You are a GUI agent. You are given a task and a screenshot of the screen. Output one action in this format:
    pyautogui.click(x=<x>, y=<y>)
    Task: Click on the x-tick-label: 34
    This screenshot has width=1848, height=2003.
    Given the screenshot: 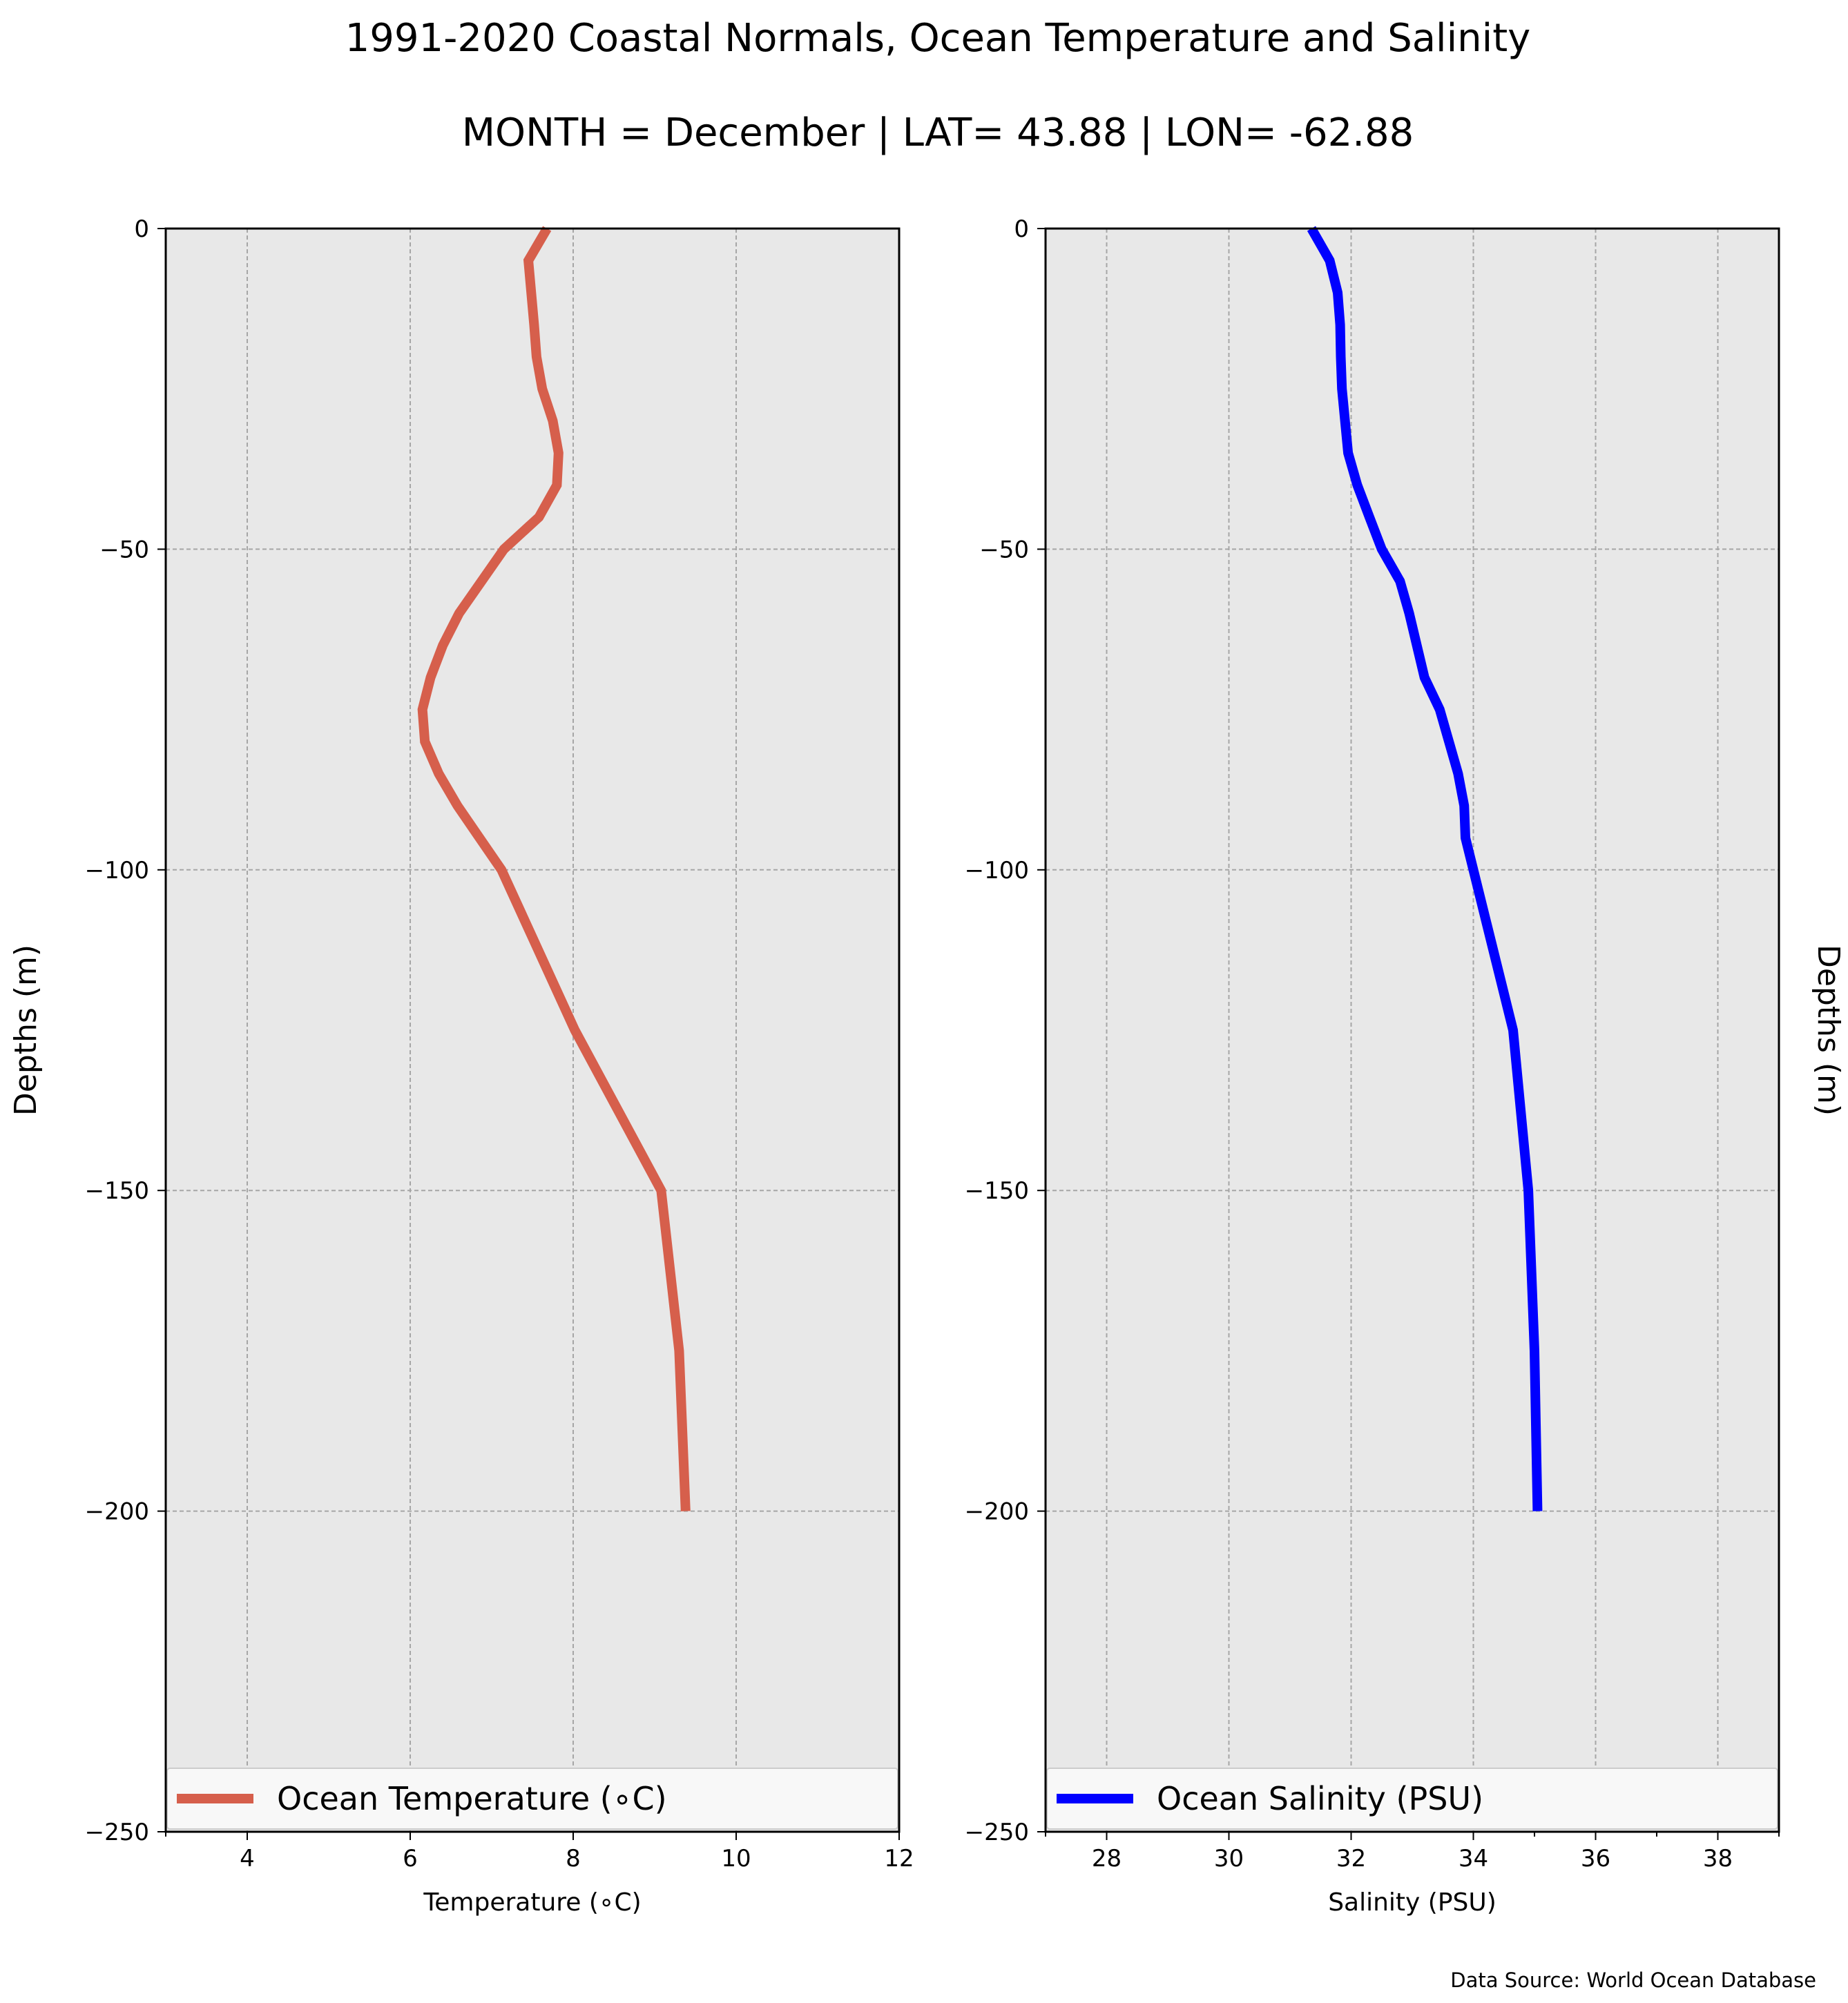 What is the action you would take?
    pyautogui.click(x=1473, y=1859)
    